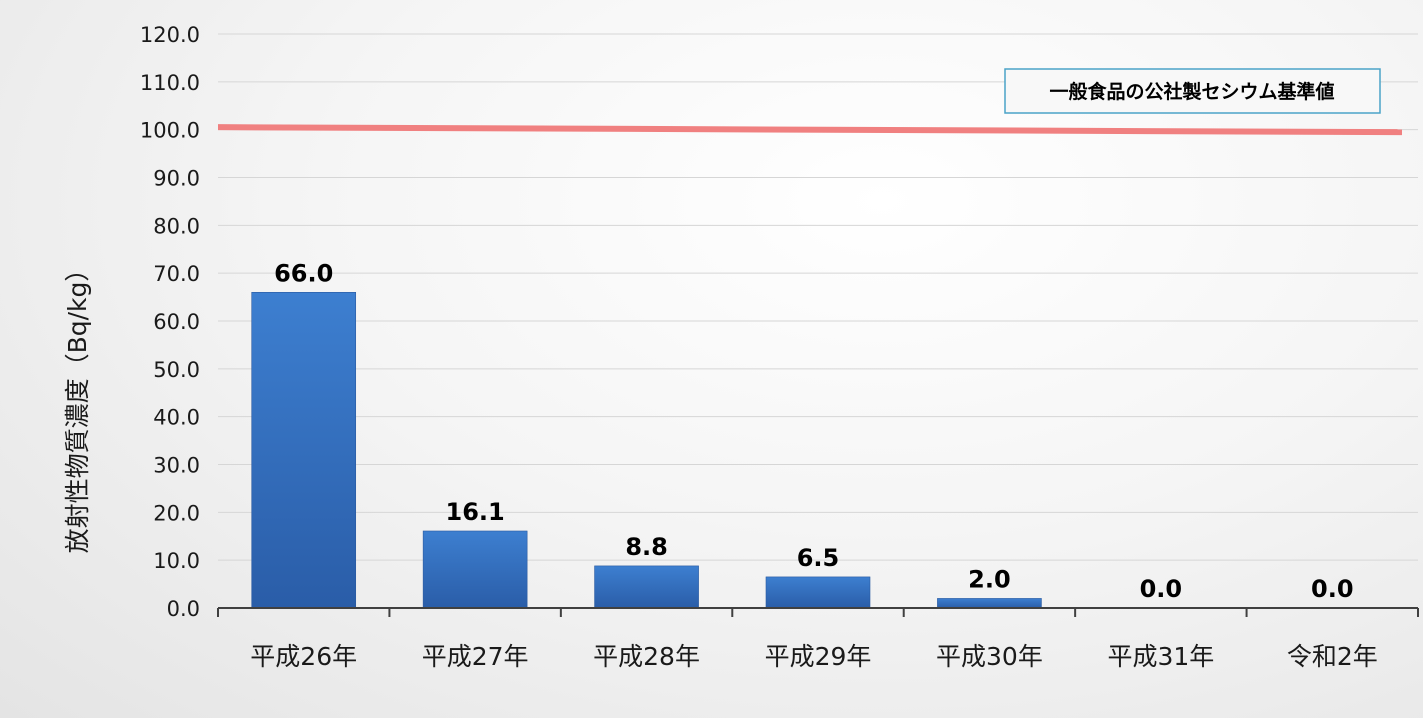 The height and width of the screenshot is (718, 1423). Describe the element at coordinates (176, 370) in the screenshot. I see `y-tick-label: 50.0` at that location.